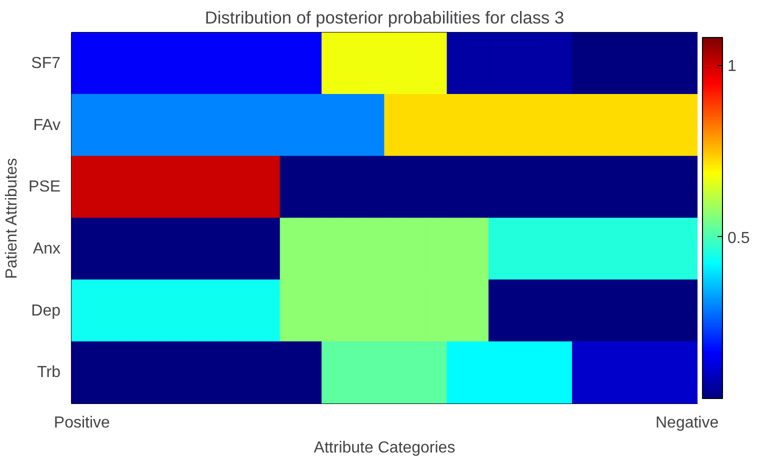 This screenshot has width=757, height=459. I want to click on y-tick-label: Dep, so click(46, 311).